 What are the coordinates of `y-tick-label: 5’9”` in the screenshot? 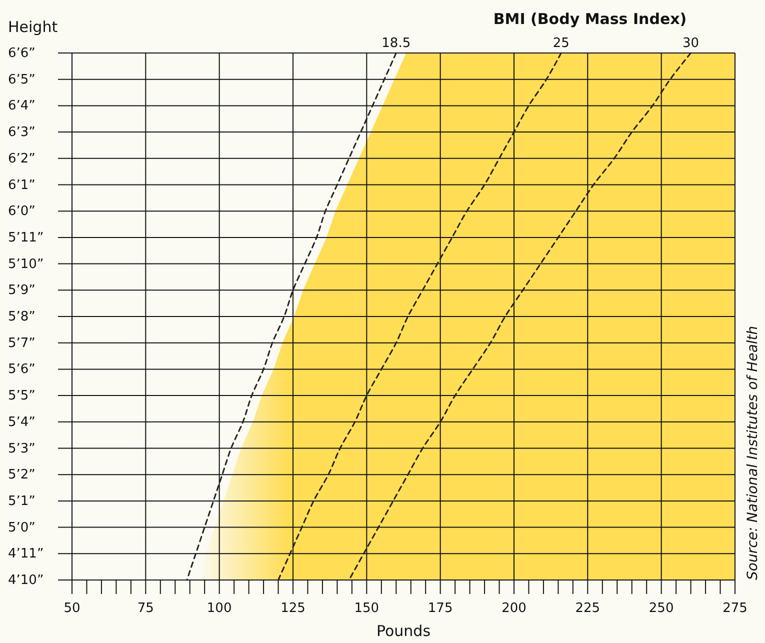 It's located at (22, 290).